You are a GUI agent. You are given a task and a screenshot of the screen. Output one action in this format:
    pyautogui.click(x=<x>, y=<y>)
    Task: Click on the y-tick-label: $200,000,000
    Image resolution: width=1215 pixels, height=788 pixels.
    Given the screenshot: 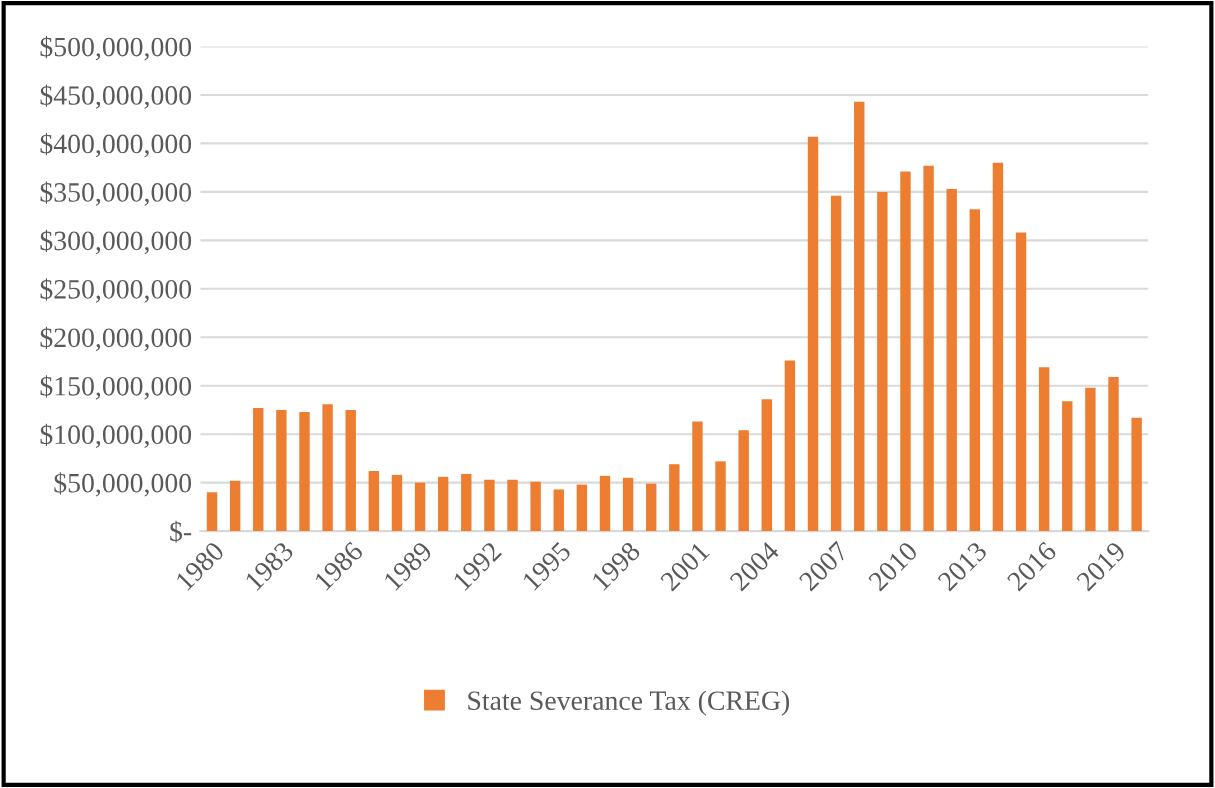 What is the action you would take?
    pyautogui.click(x=116, y=339)
    